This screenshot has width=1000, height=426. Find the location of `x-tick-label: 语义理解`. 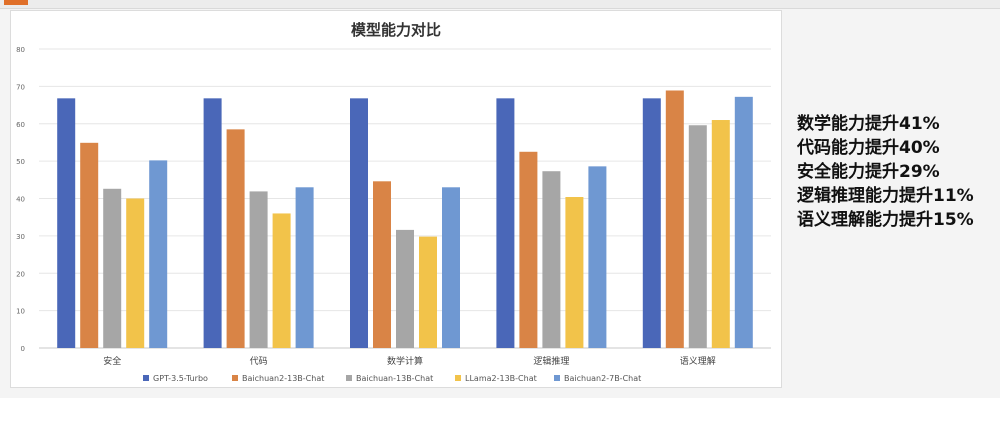

x-tick-label: 语义理解 is located at coordinates (698, 361).